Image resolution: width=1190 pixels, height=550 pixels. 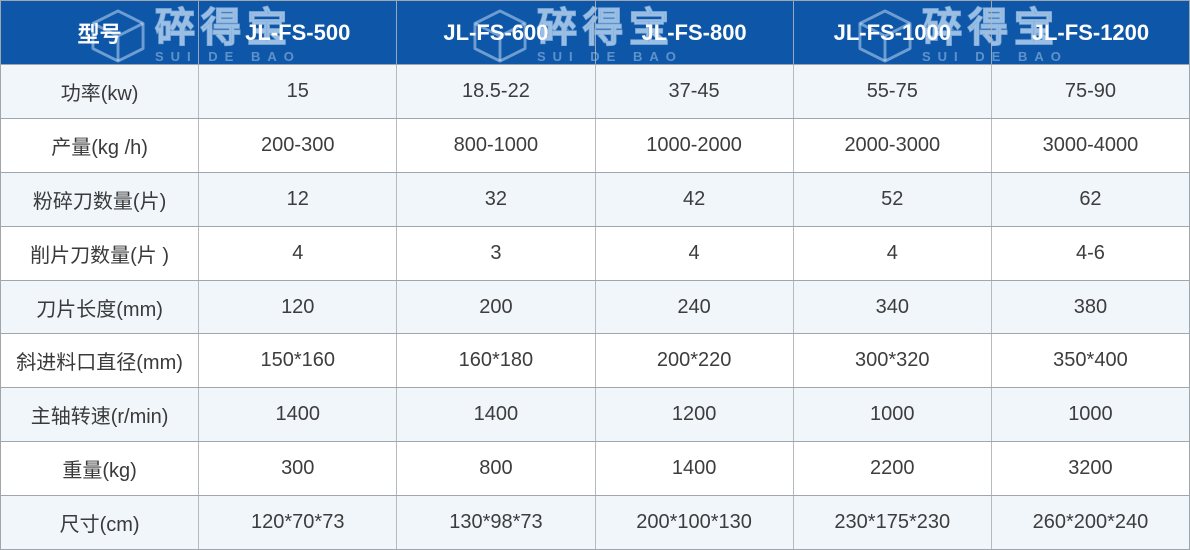 I want to click on cell-value: 230*175*230, so click(x=893, y=523).